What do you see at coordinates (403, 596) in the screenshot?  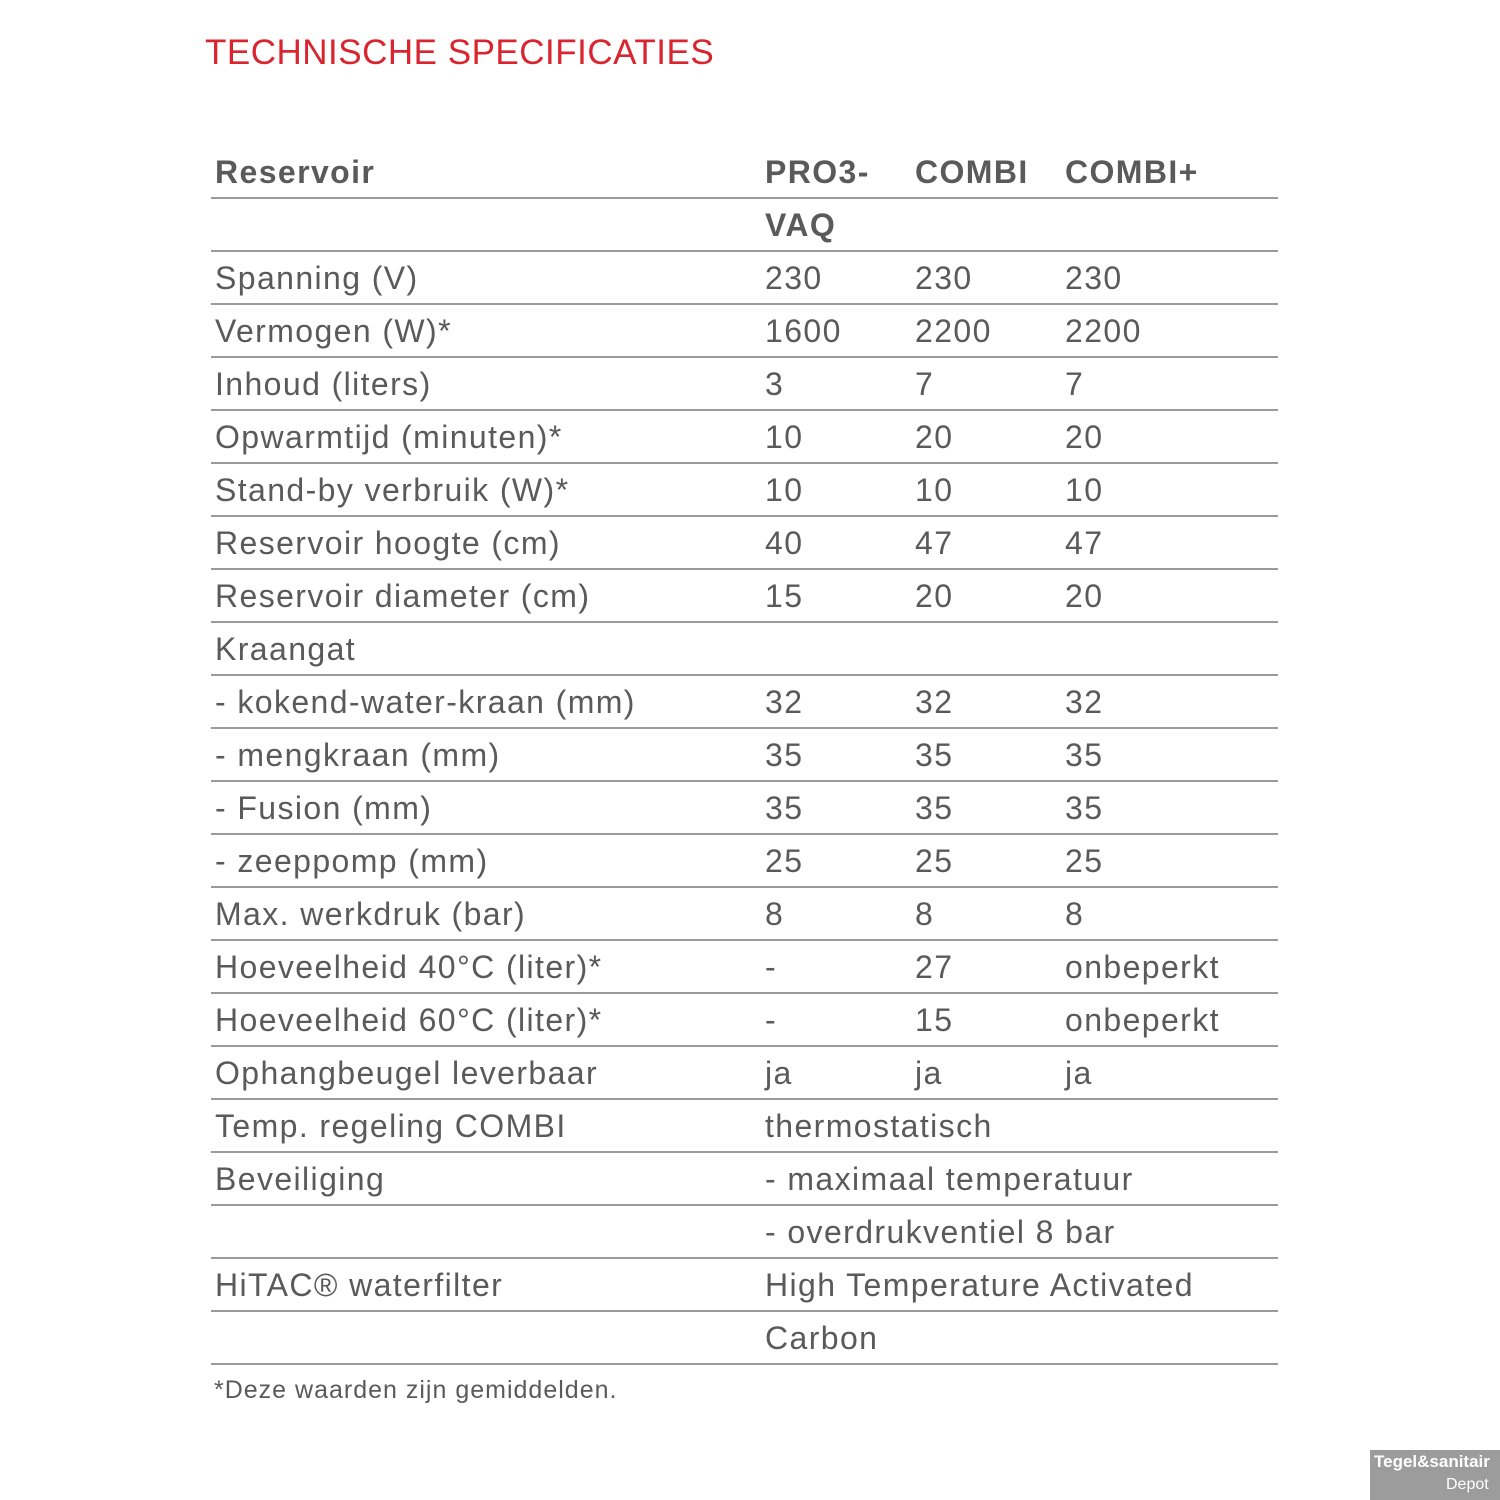 I see `row-label: Reservoir diameter (cm)` at bounding box center [403, 596].